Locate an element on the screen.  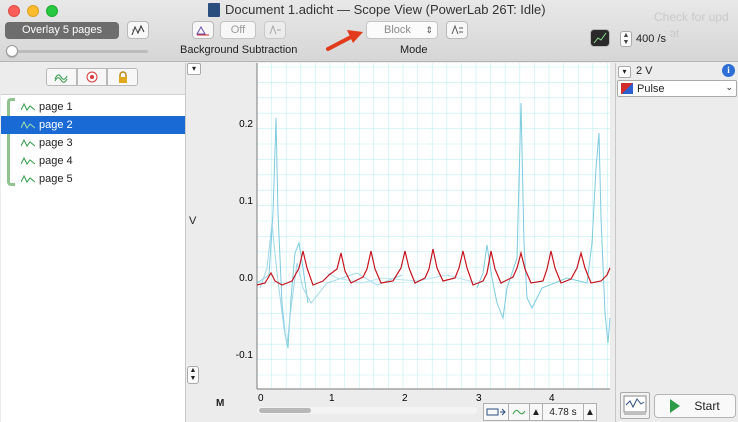
marker-icon: M is located at coordinates (220, 403).